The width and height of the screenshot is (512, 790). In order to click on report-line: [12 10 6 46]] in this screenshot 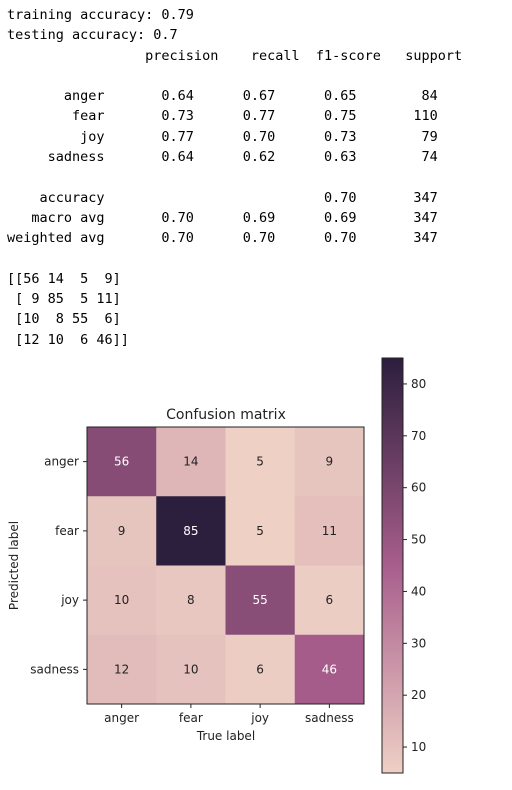, I will do `click(68, 339)`.